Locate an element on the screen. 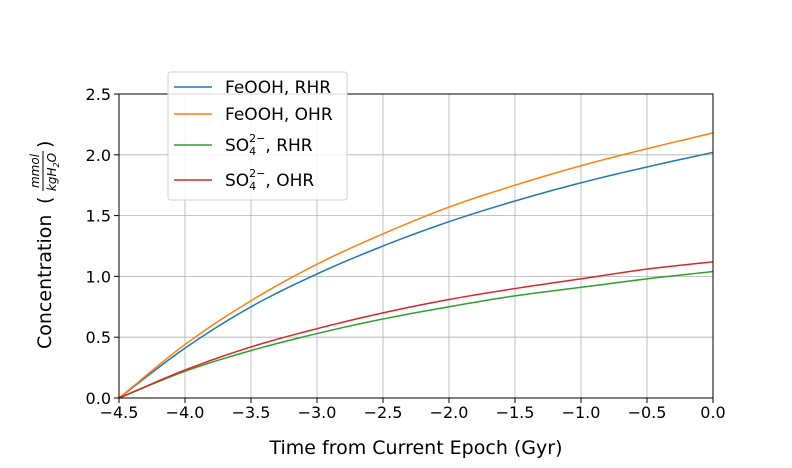 Image resolution: width=792 pixels, height=468 pixels. y-tick-label: 0.5 is located at coordinates (98, 337).